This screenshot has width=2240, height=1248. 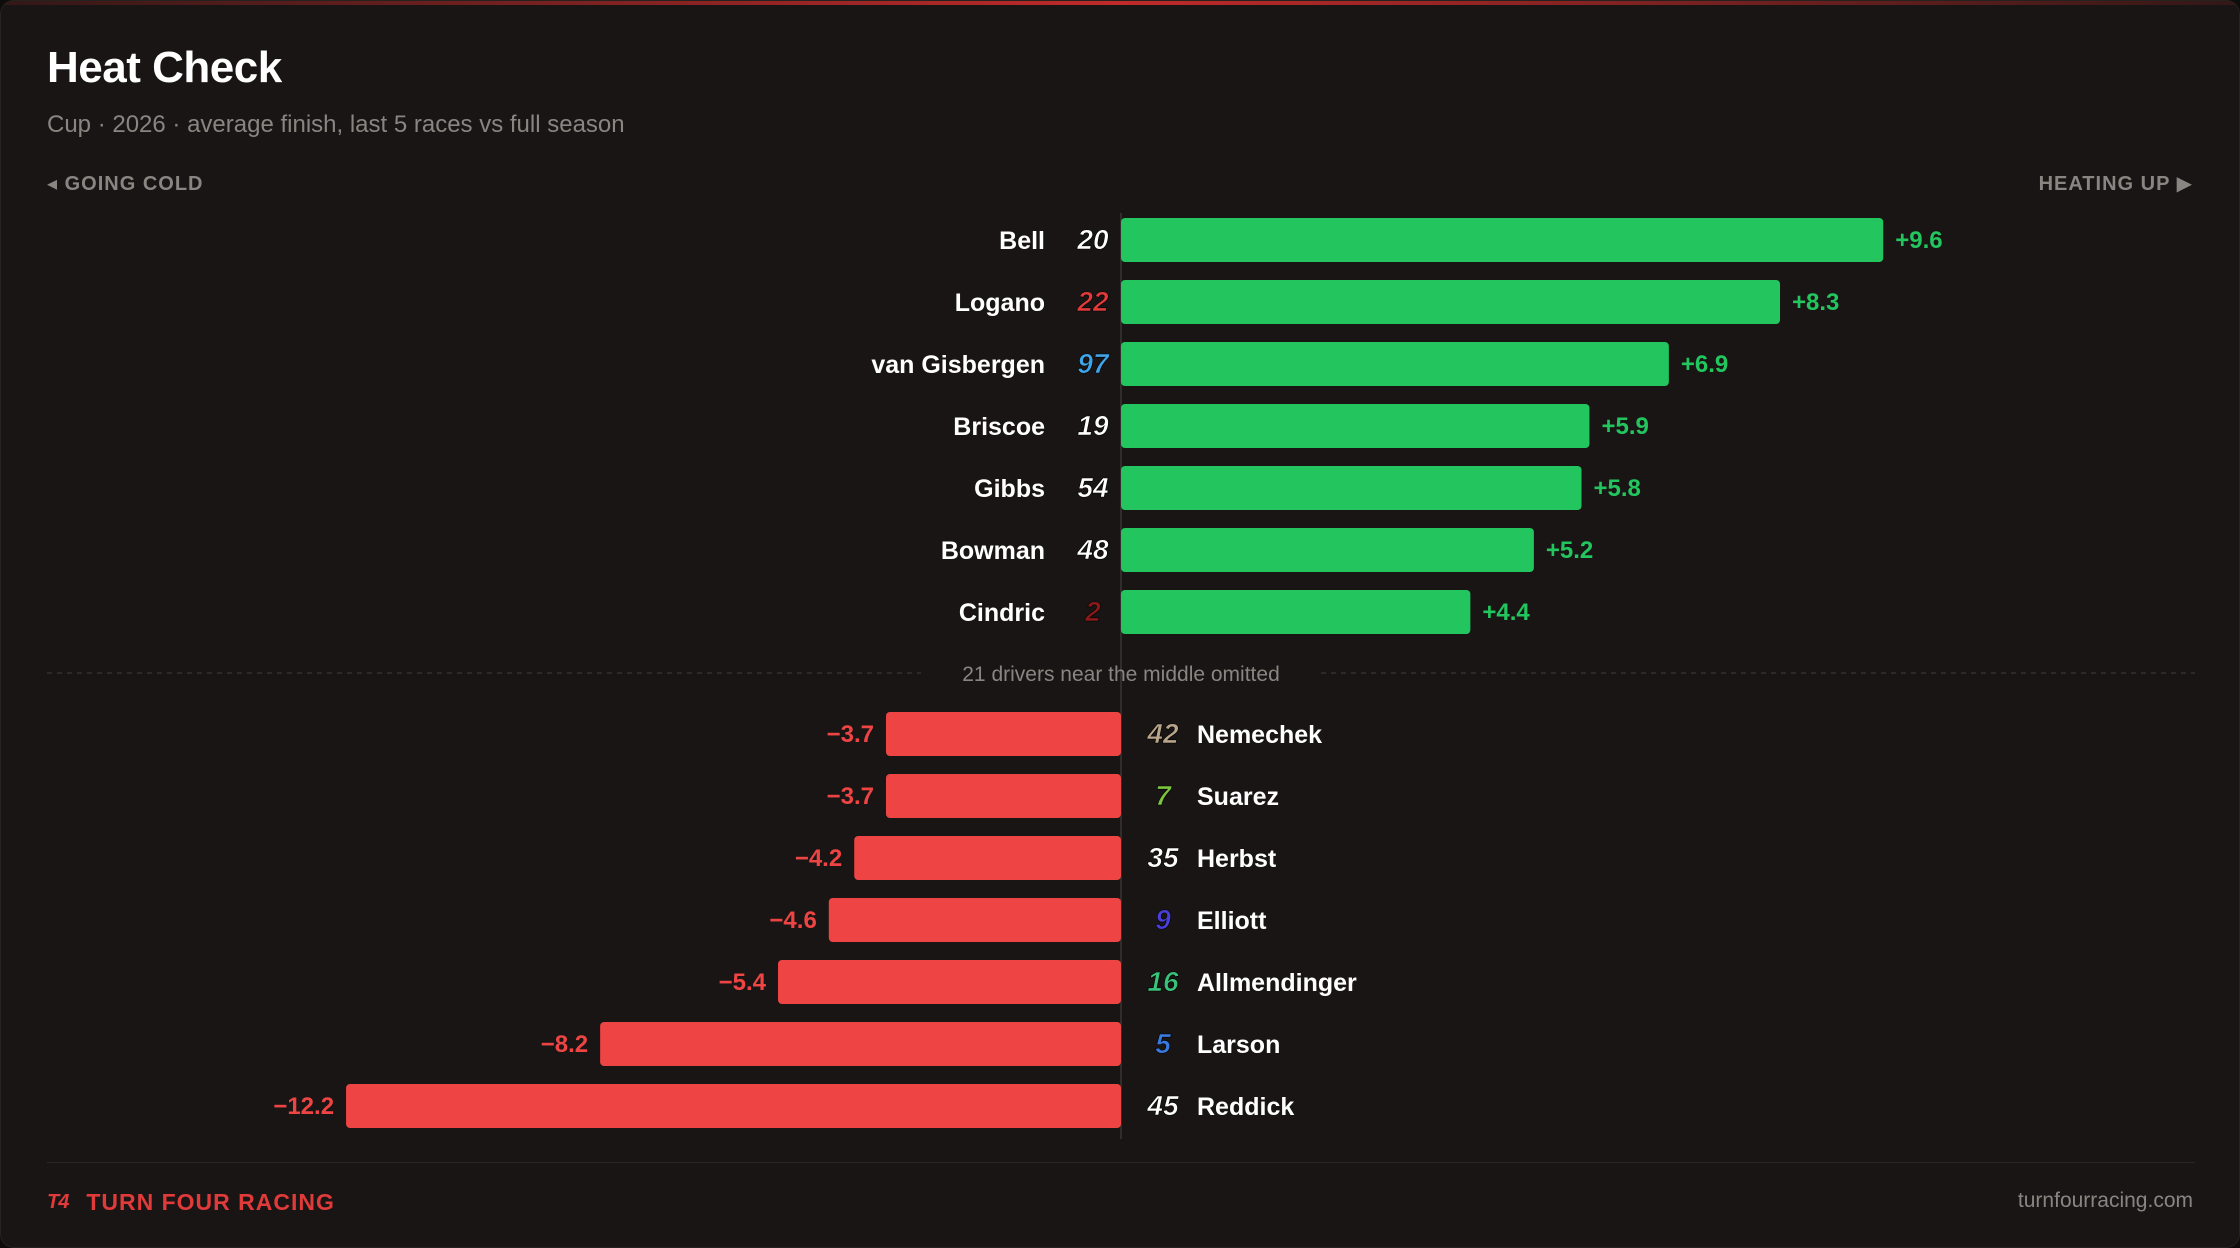 I want to click on chart-title: Heat Check, so click(x=164, y=67).